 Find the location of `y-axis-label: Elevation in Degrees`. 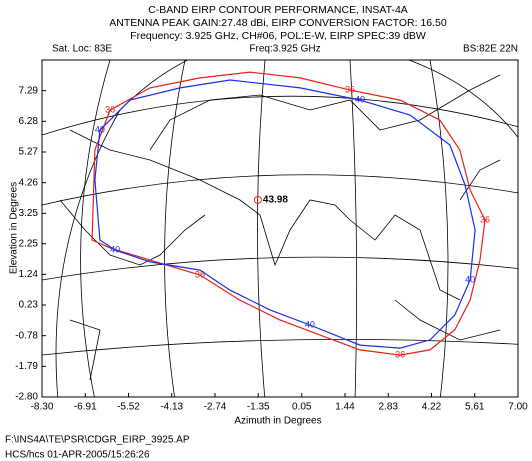

y-axis-label: Elevation in Degrees is located at coordinates (14, 228).